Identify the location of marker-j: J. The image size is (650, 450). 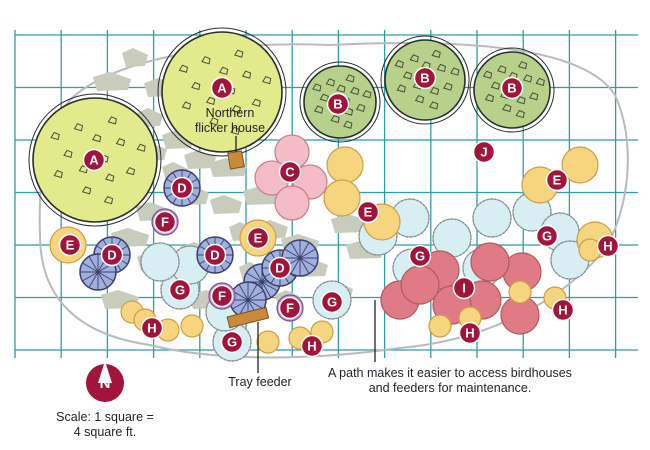
(484, 152).